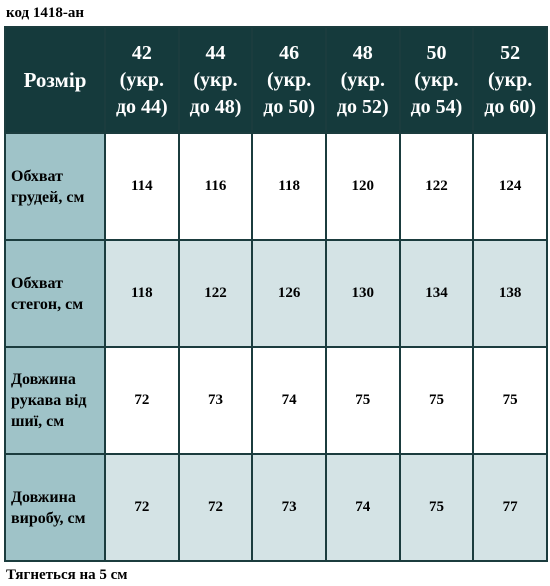  What do you see at coordinates (38, 421) in the screenshot?
I see `row-label-line: шиї, см` at bounding box center [38, 421].